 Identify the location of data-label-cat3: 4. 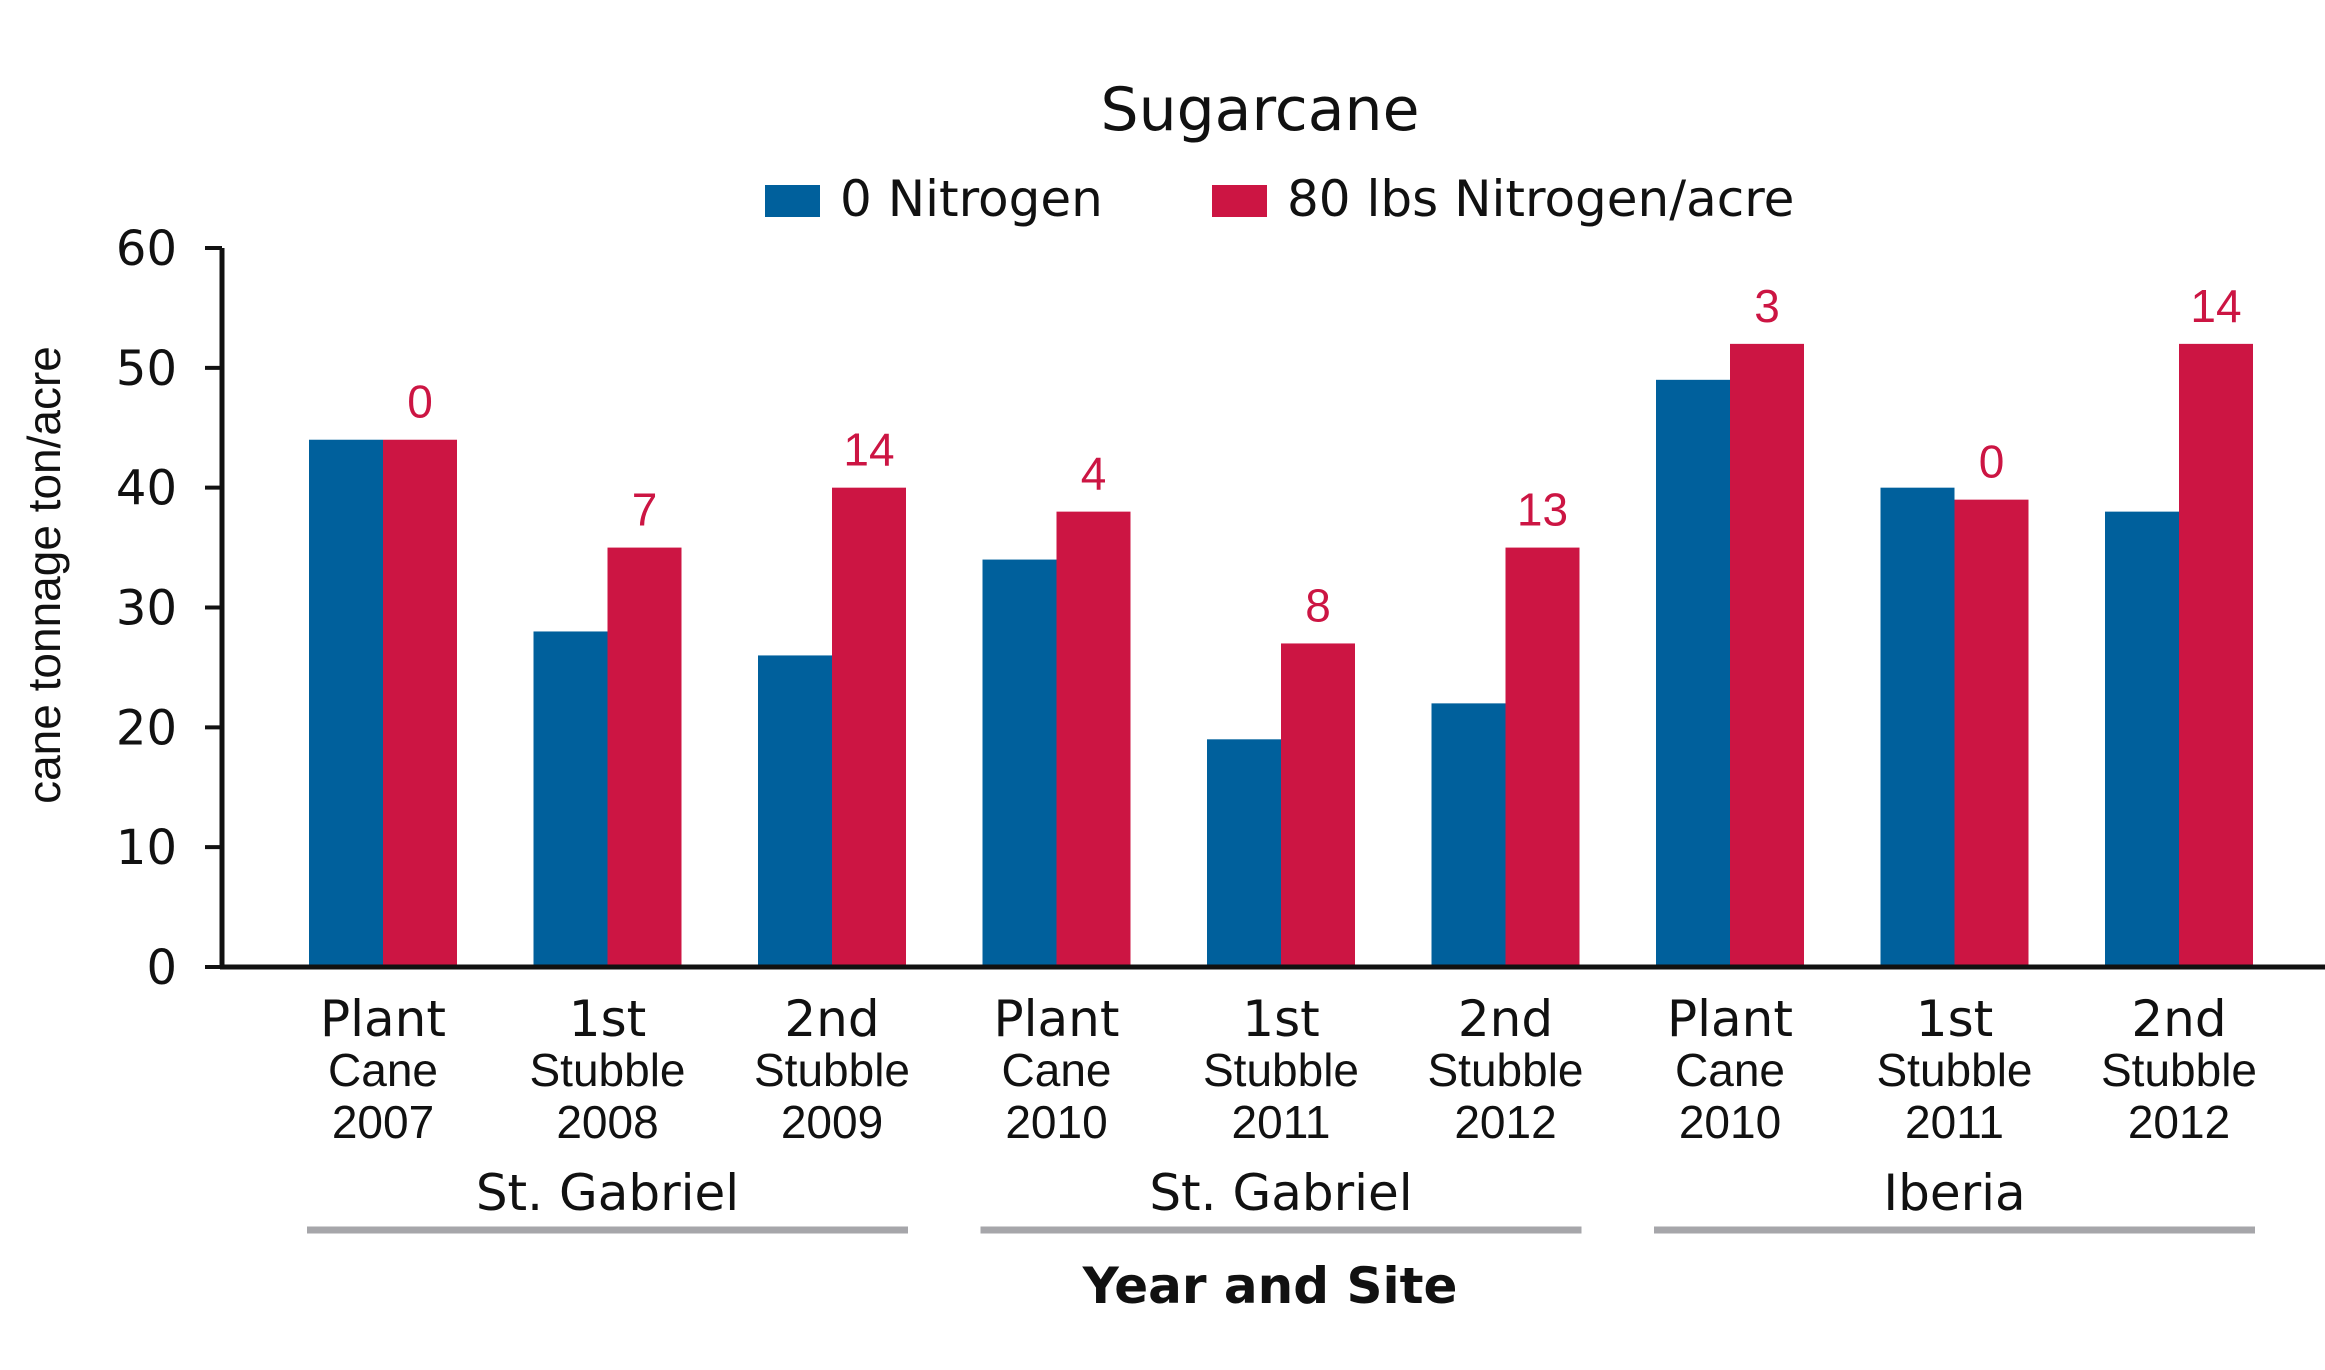
(1094, 474).